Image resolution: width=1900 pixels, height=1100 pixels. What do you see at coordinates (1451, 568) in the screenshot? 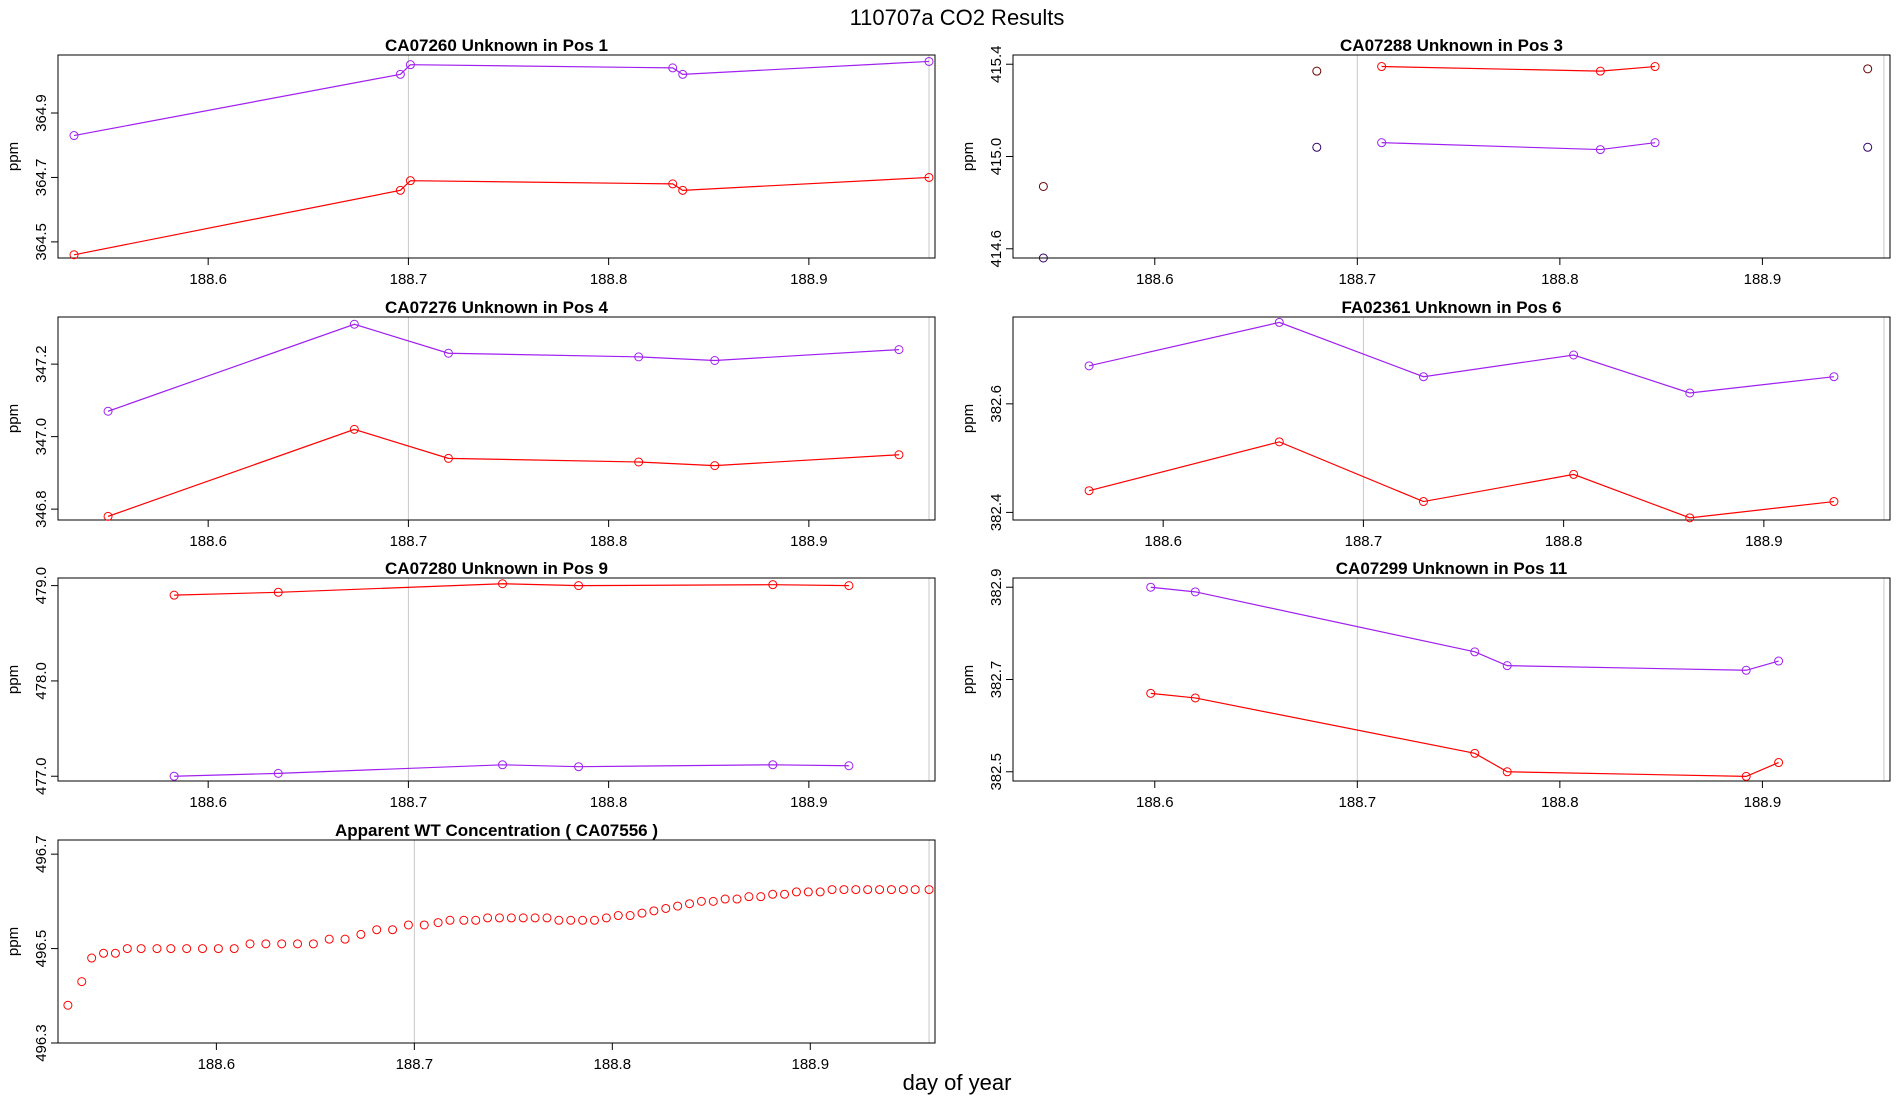
I see `panel-title: CA07299 Unknown in Pos 11` at bounding box center [1451, 568].